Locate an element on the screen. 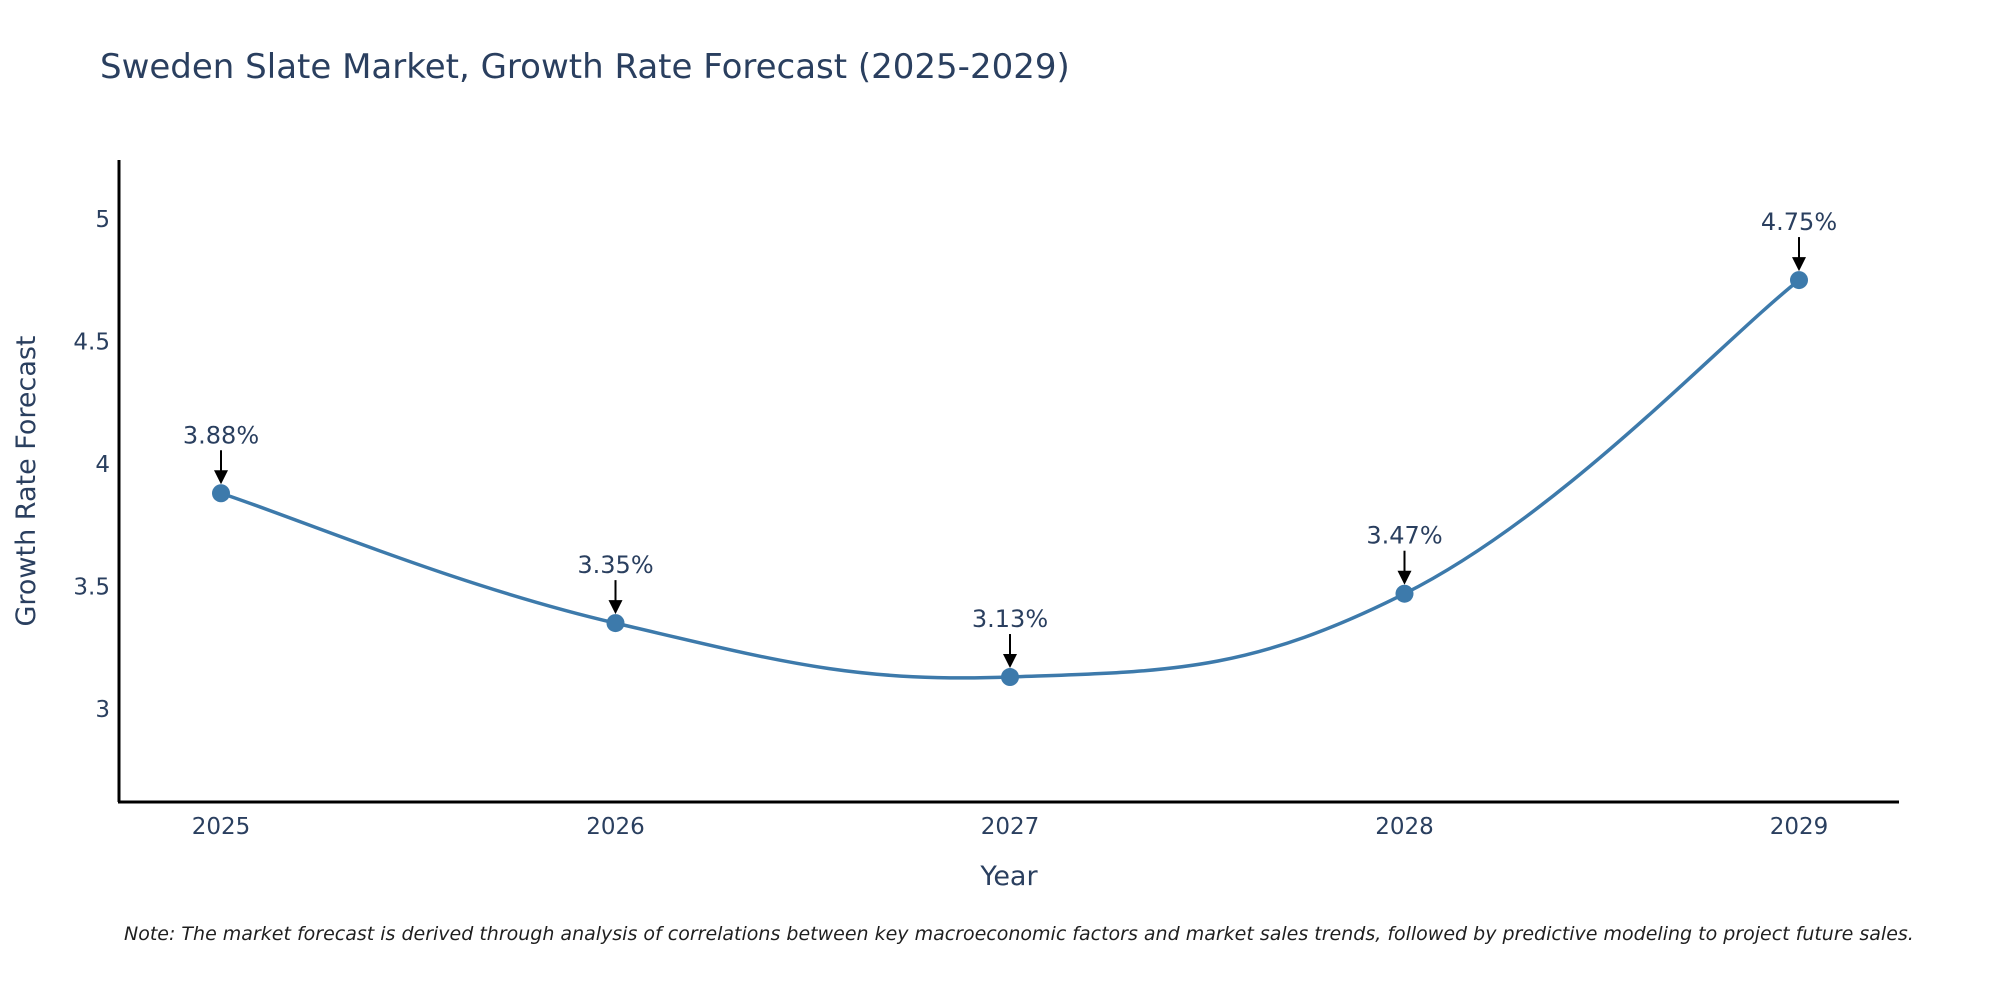 This screenshot has height=1000, width=2000. x-tick-label: 2029 is located at coordinates (1799, 827).